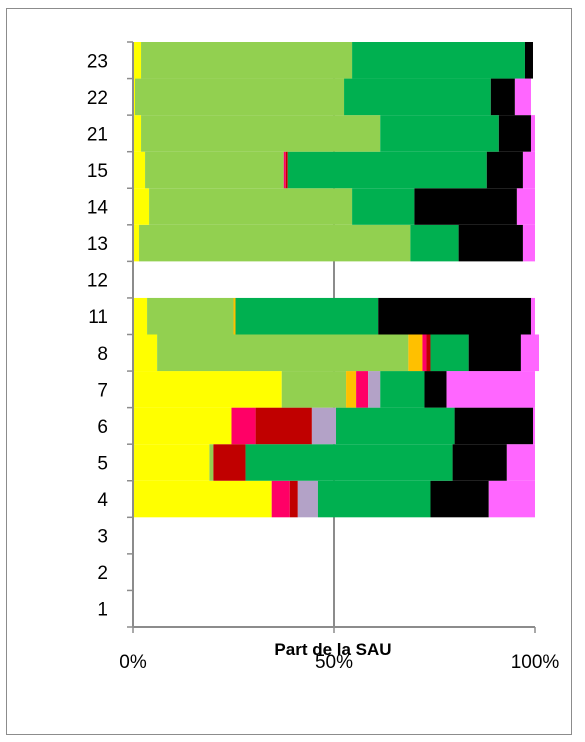  Describe the element at coordinates (98, 208) in the screenshot. I see `y-tick-label-14: 14` at that location.